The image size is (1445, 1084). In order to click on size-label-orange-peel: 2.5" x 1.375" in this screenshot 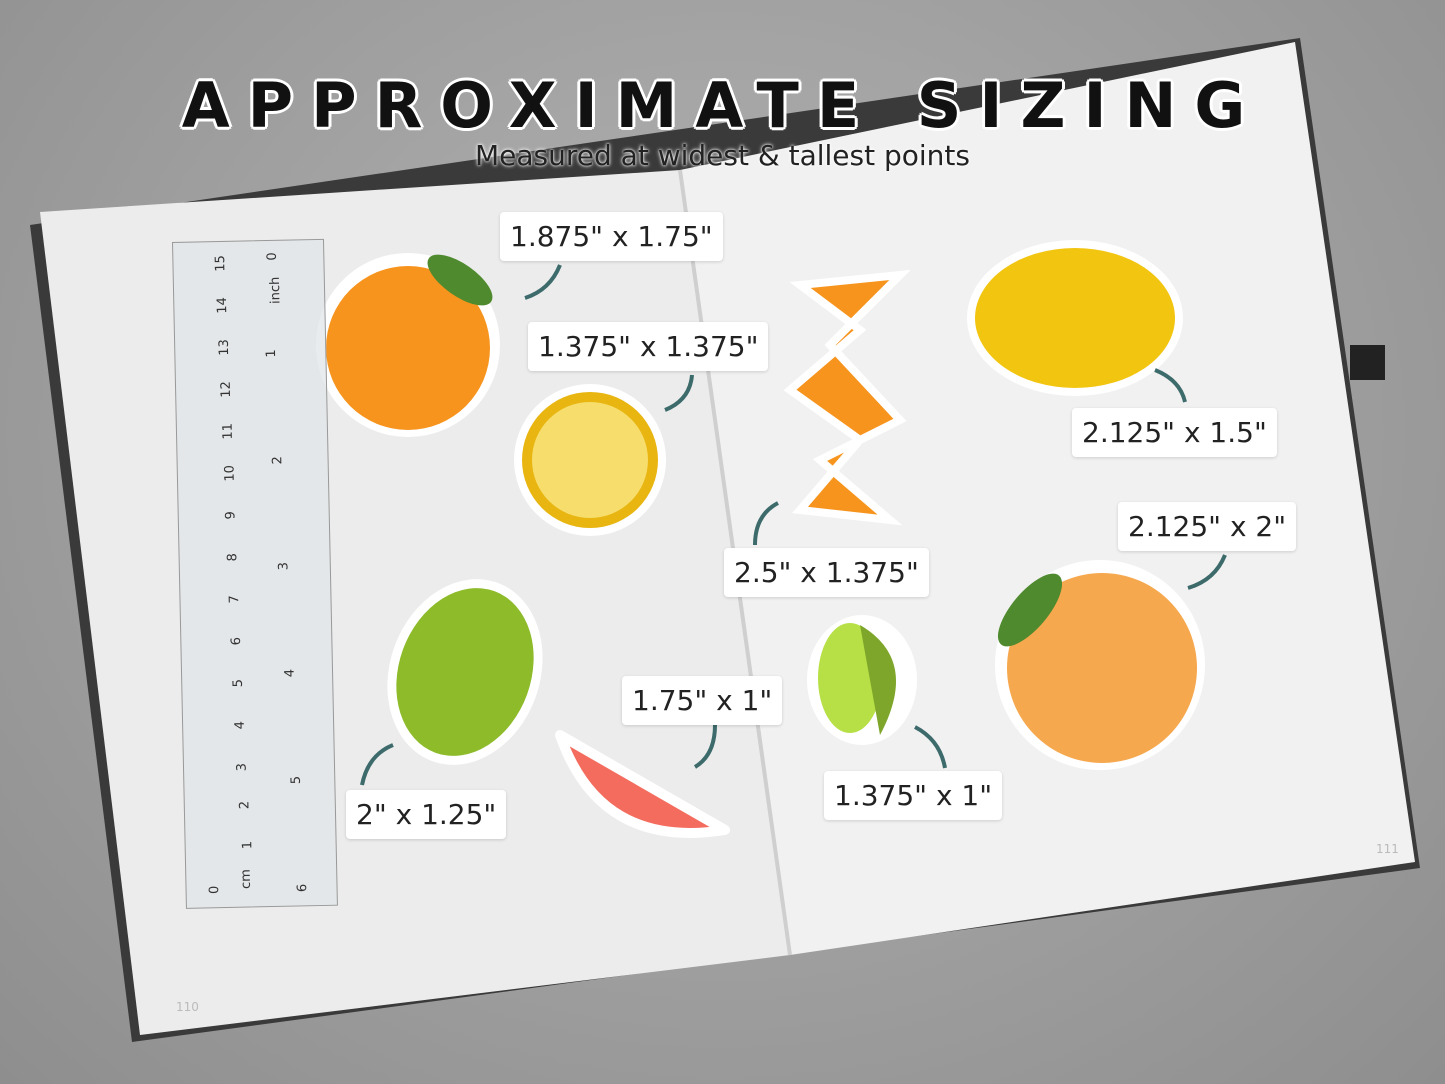, I will do `click(826, 572)`.